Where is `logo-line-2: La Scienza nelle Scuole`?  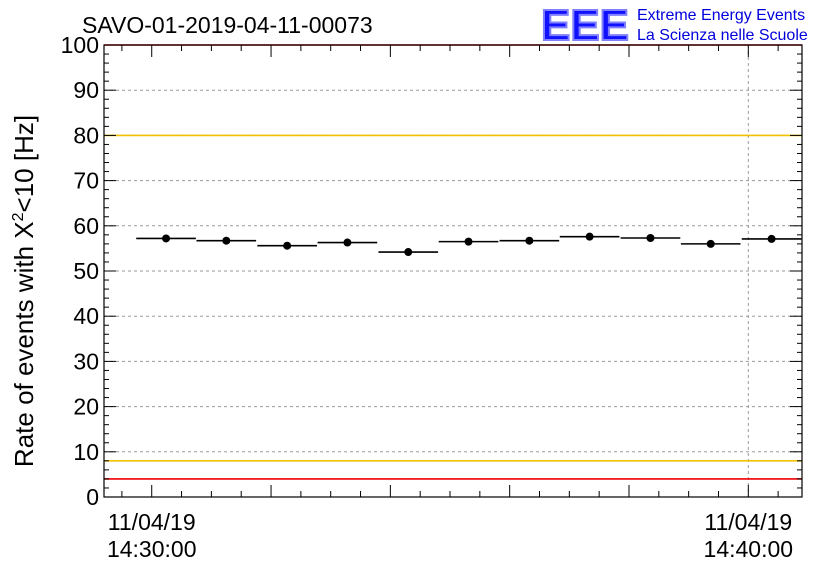
logo-line-2: La Scienza nelle Scuole is located at coordinates (722, 35).